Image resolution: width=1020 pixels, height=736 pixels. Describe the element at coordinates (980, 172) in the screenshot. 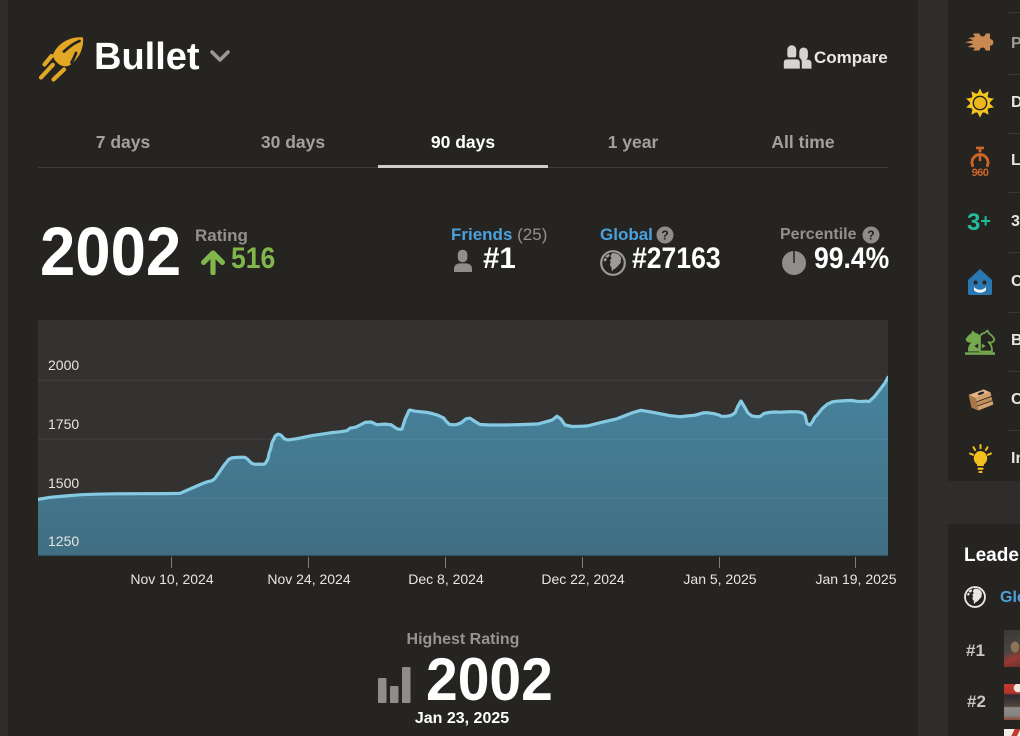

I see `svg-text: 960` at that location.